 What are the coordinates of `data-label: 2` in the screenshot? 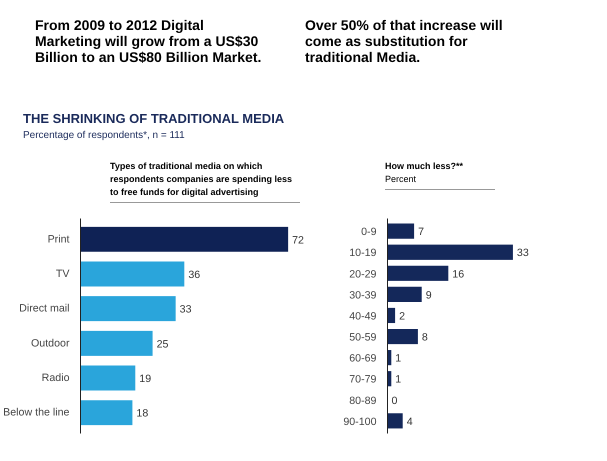 It's located at (402, 316).